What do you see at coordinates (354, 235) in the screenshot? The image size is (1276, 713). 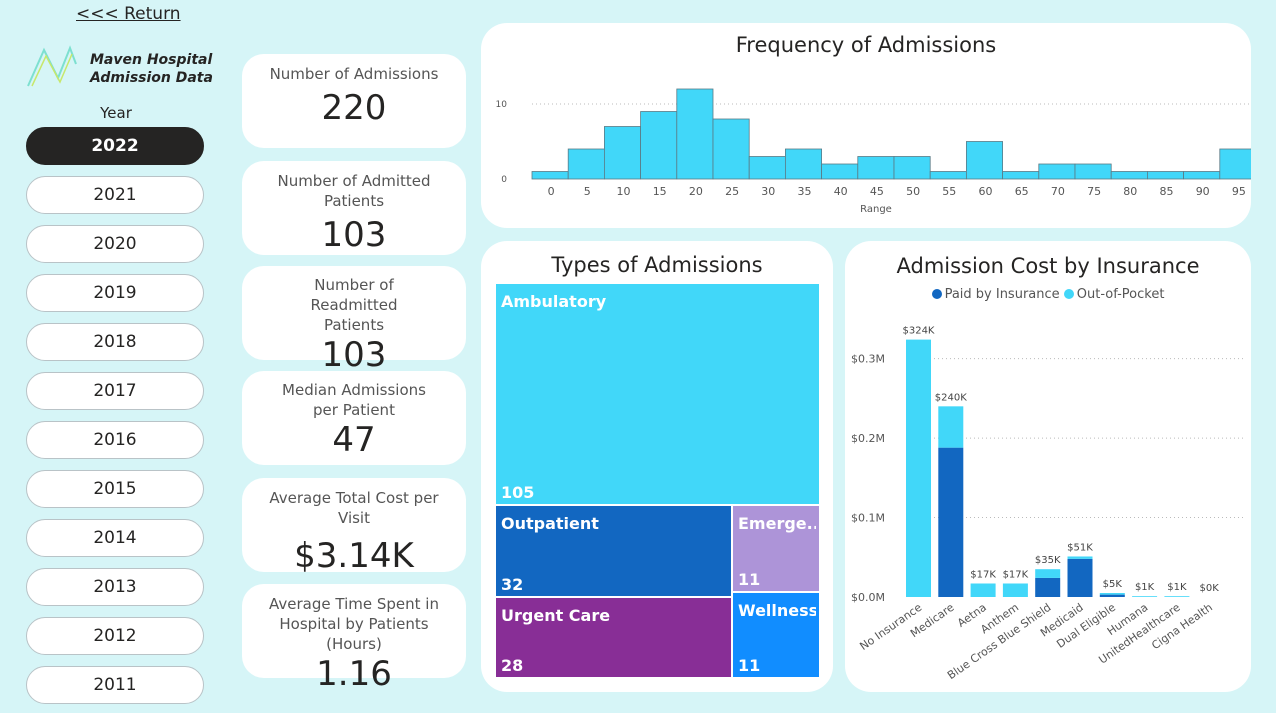 I see `kpi-value: 103` at bounding box center [354, 235].